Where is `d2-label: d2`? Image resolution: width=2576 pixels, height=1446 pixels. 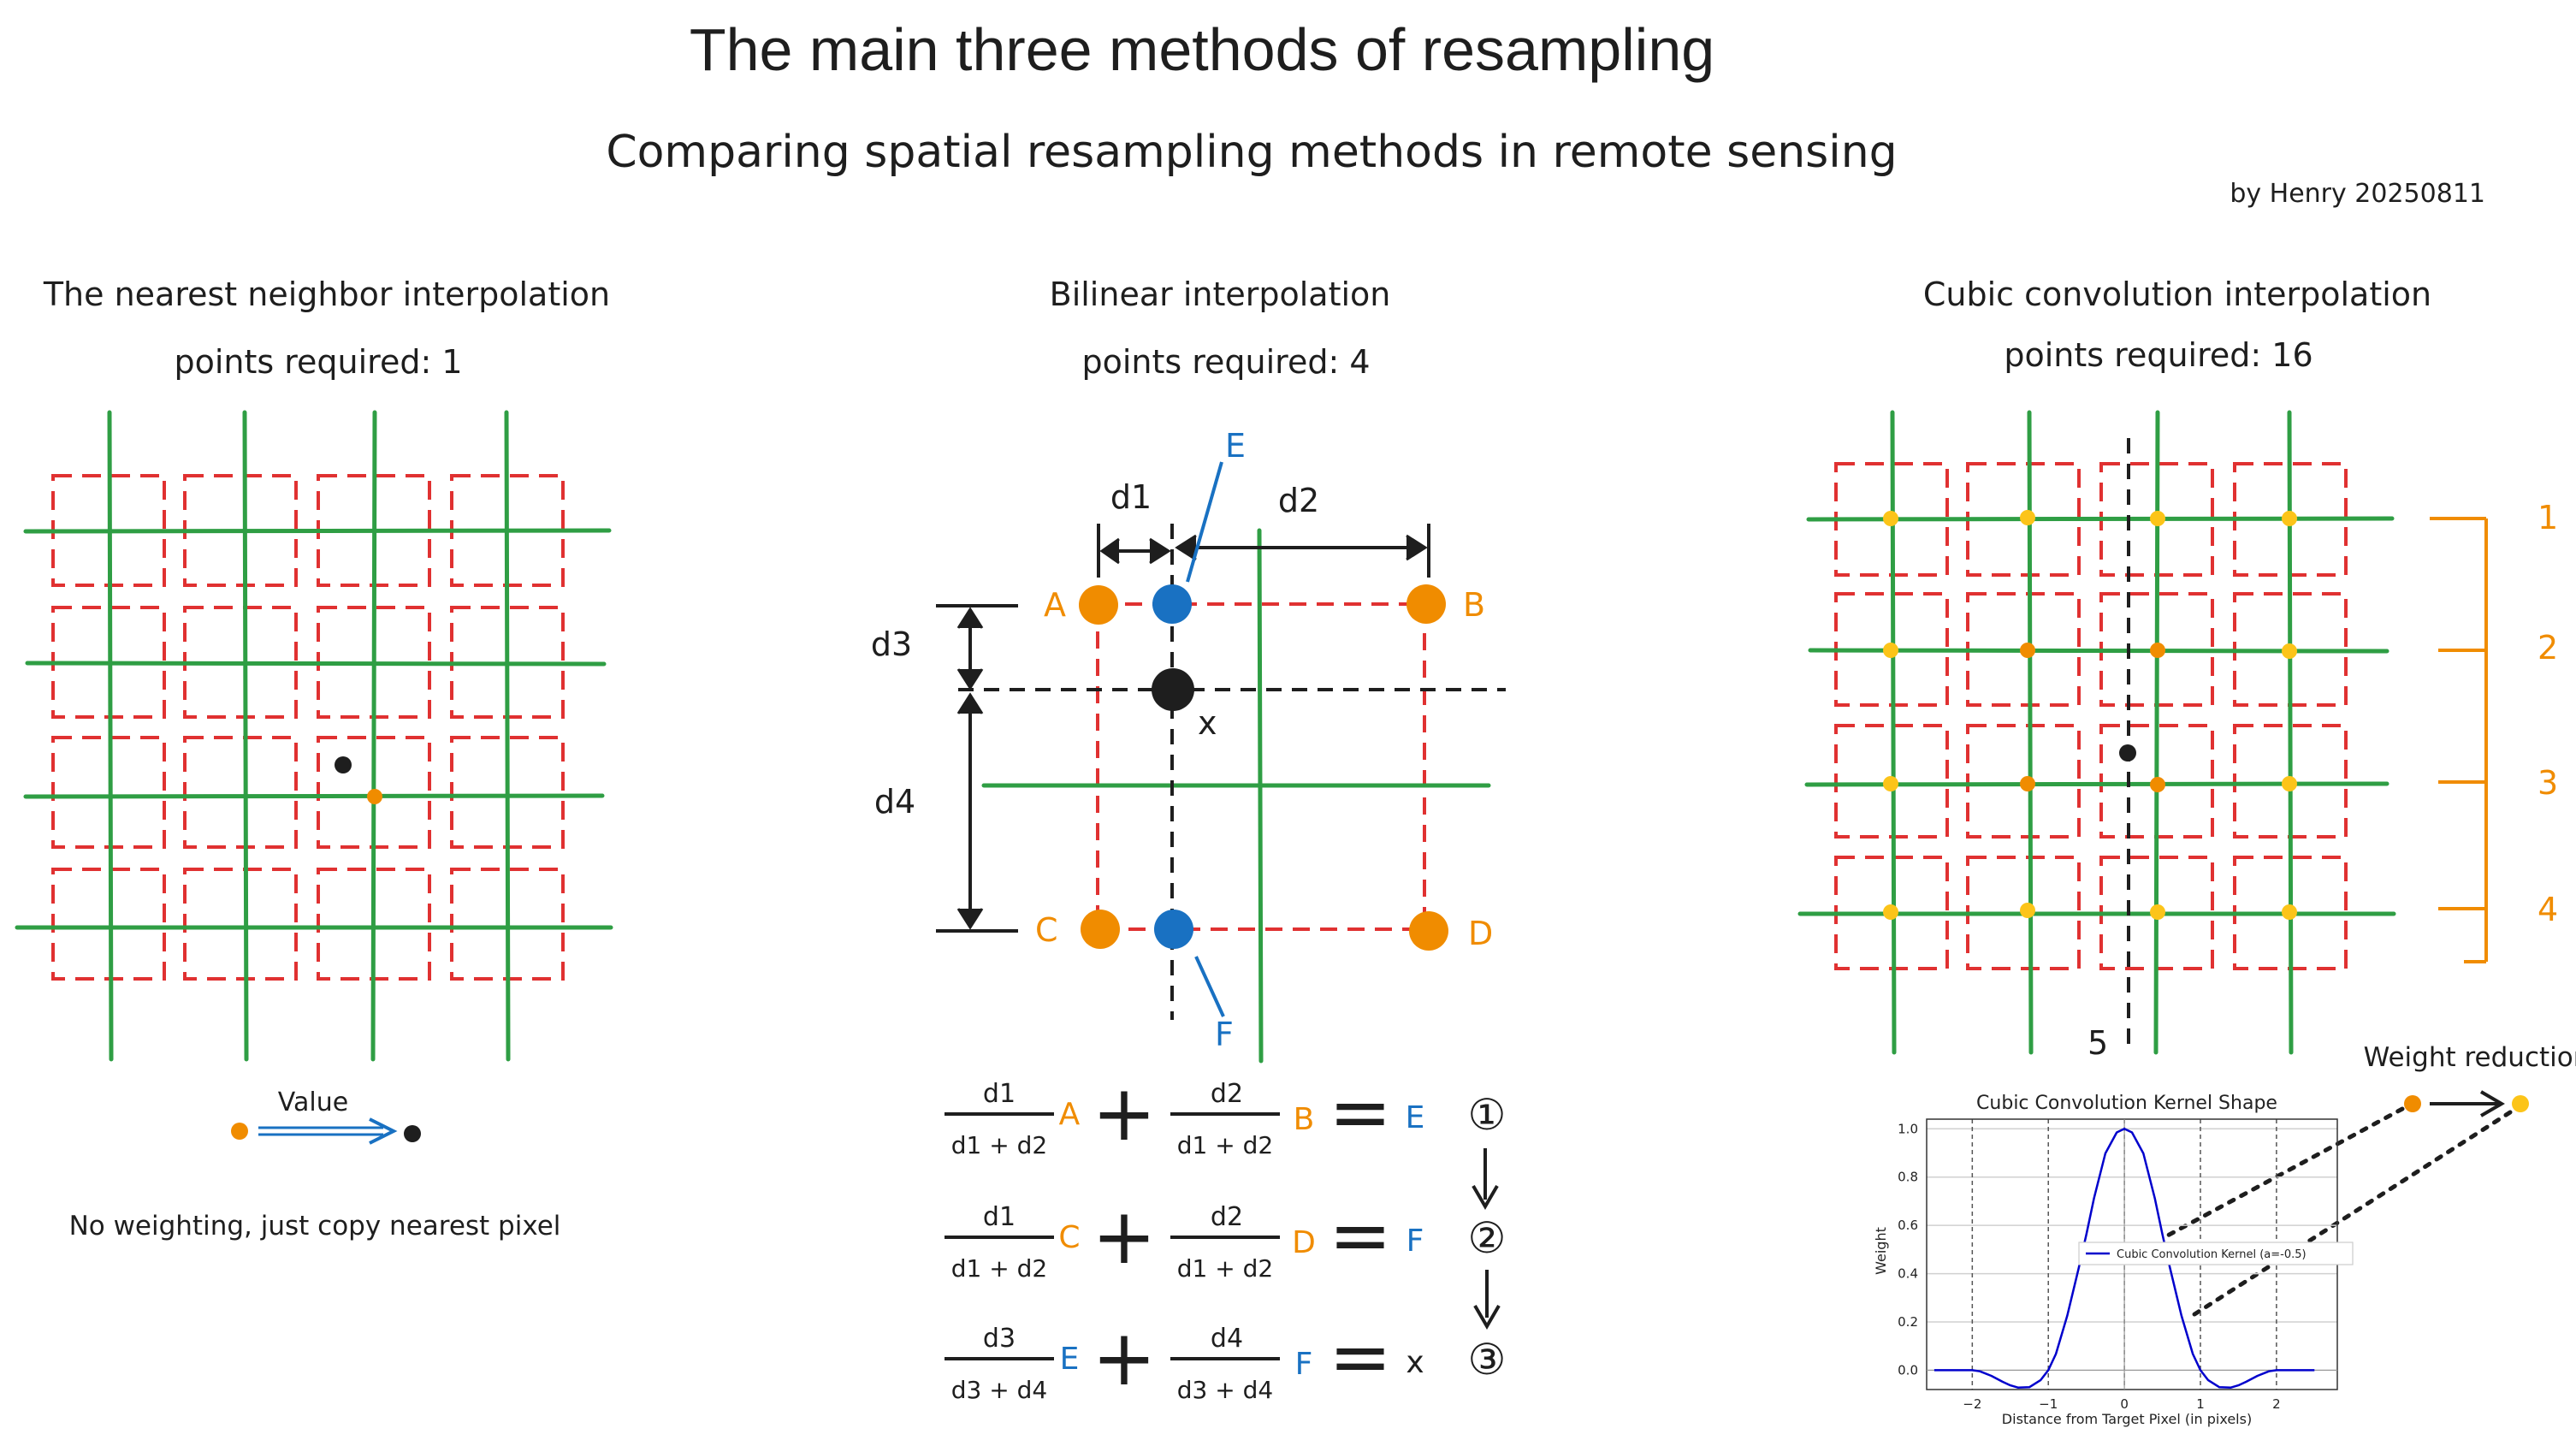 d2-label: d2 is located at coordinates (1298, 501).